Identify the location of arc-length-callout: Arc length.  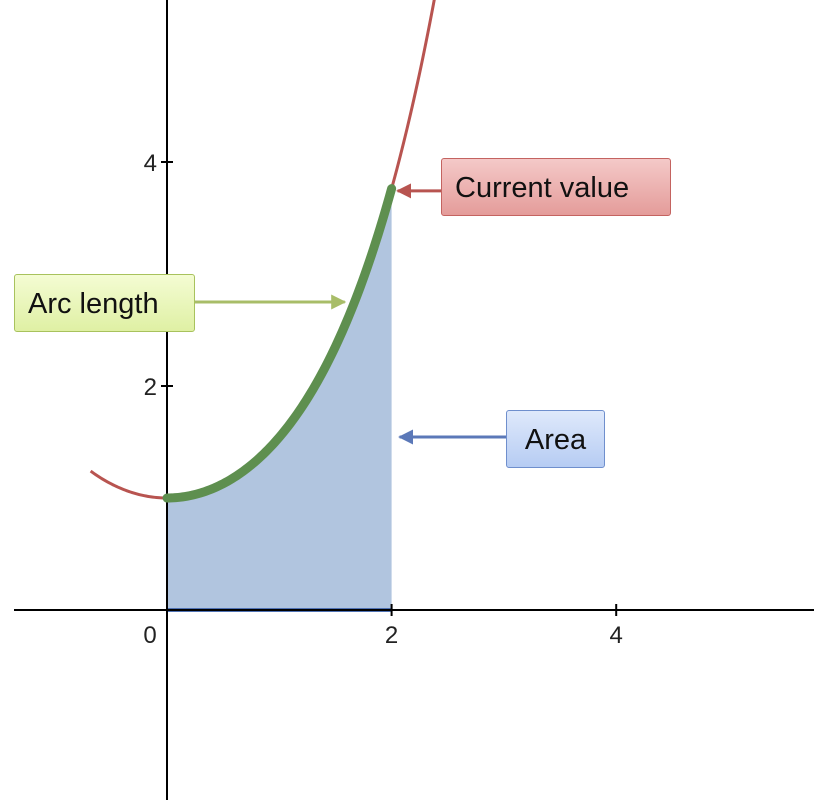
(104, 303).